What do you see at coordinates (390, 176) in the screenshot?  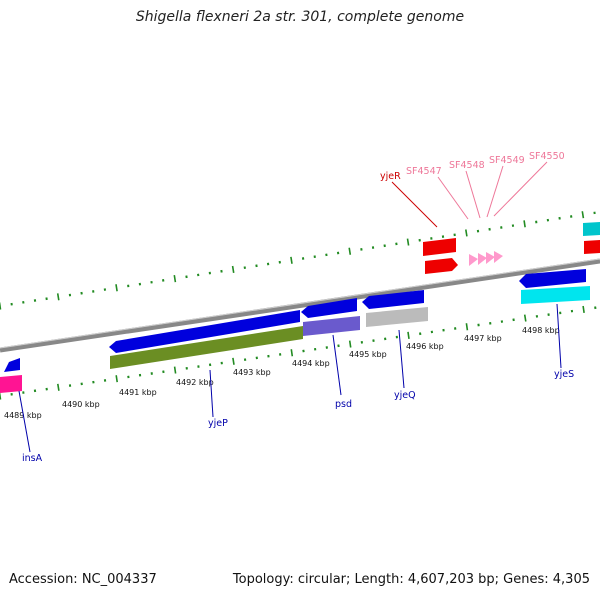 I see `gene-label-yjeR: yjeR` at bounding box center [390, 176].